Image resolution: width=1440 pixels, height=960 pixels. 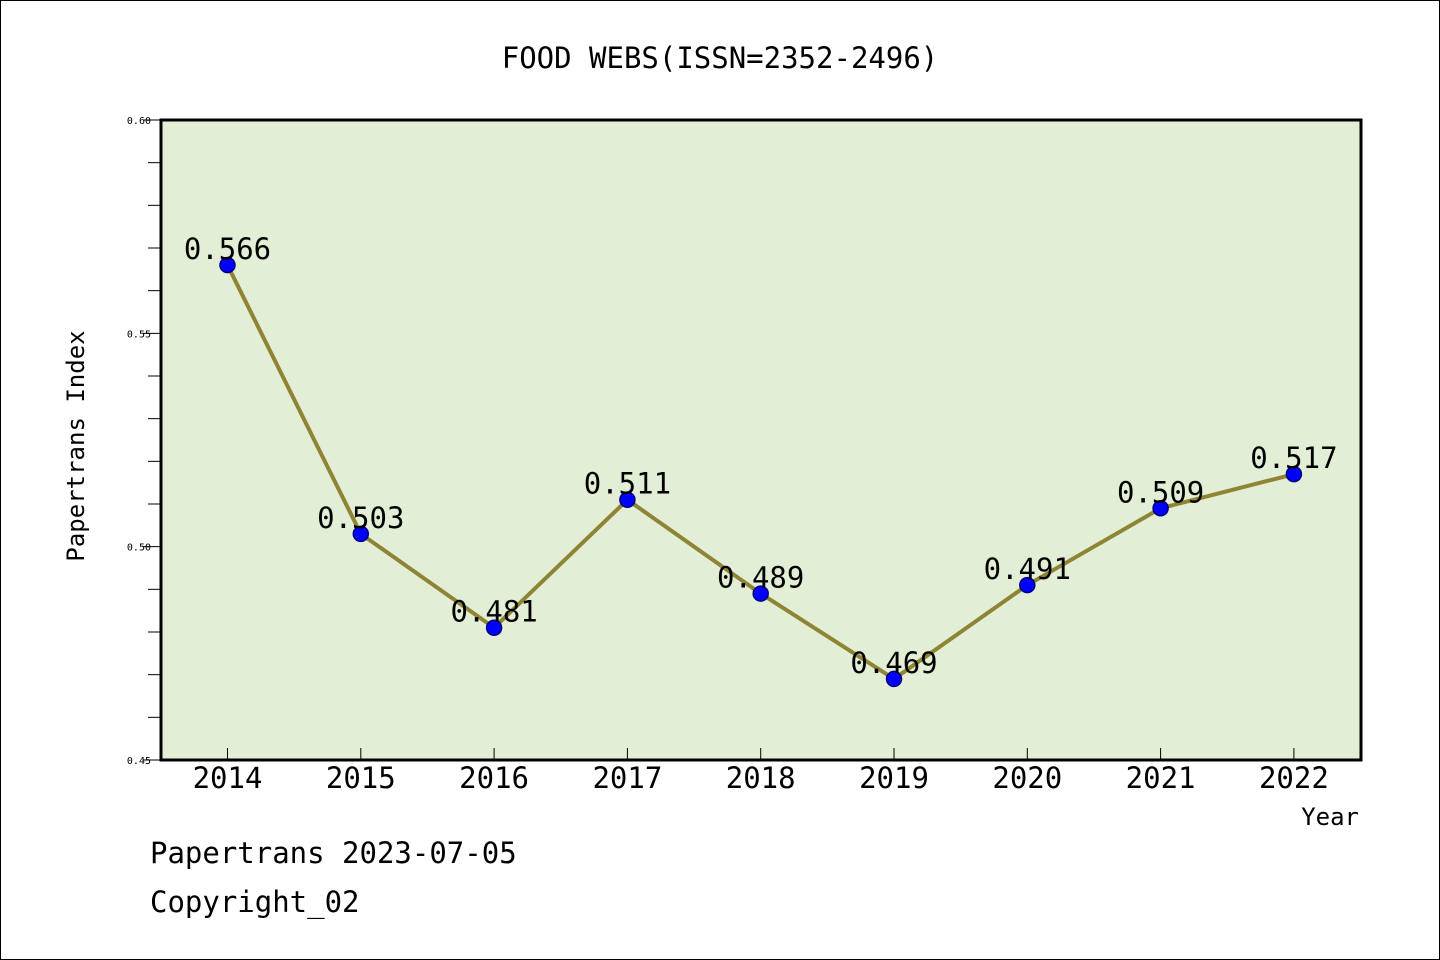 What do you see at coordinates (760, 578) in the screenshot?
I see `data-label-2018: 0.489` at bounding box center [760, 578].